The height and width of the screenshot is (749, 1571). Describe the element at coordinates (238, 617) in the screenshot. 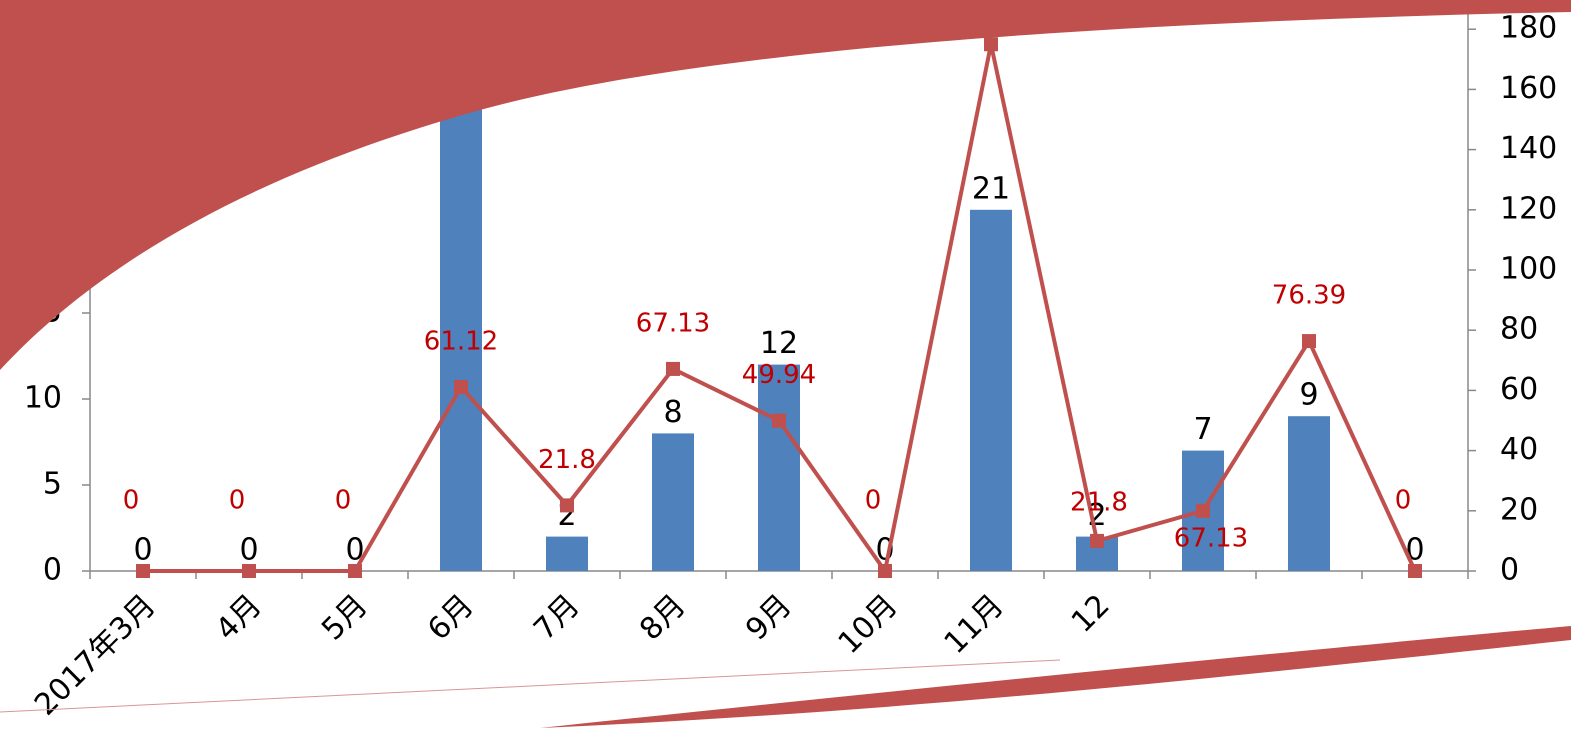

I see `x-tick-label: 4月` at that location.